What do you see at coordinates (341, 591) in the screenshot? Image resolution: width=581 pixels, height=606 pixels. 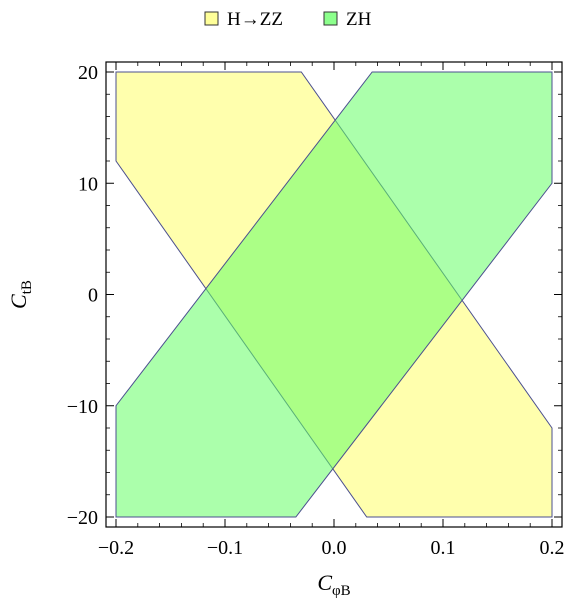 I see `x-axis-label-sub: φB` at bounding box center [341, 591].